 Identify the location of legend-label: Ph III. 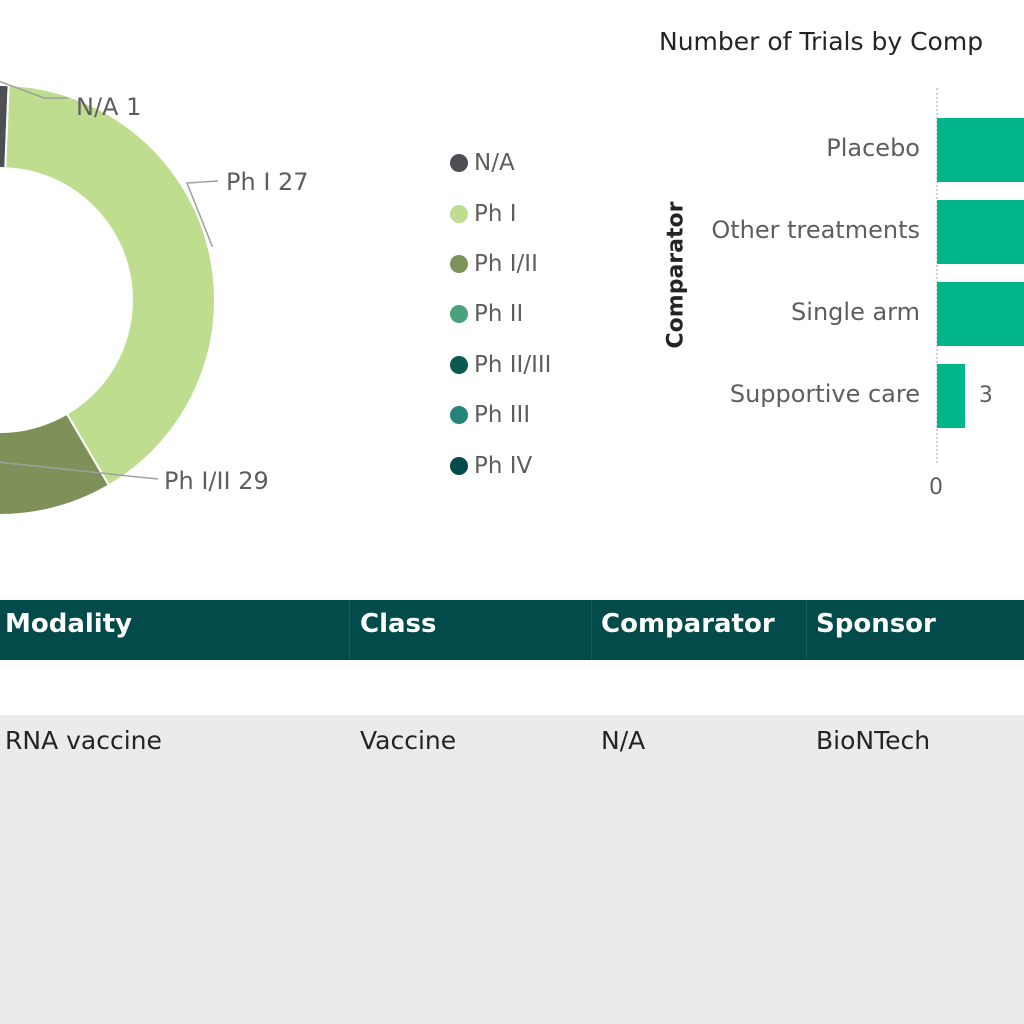
(502, 415).